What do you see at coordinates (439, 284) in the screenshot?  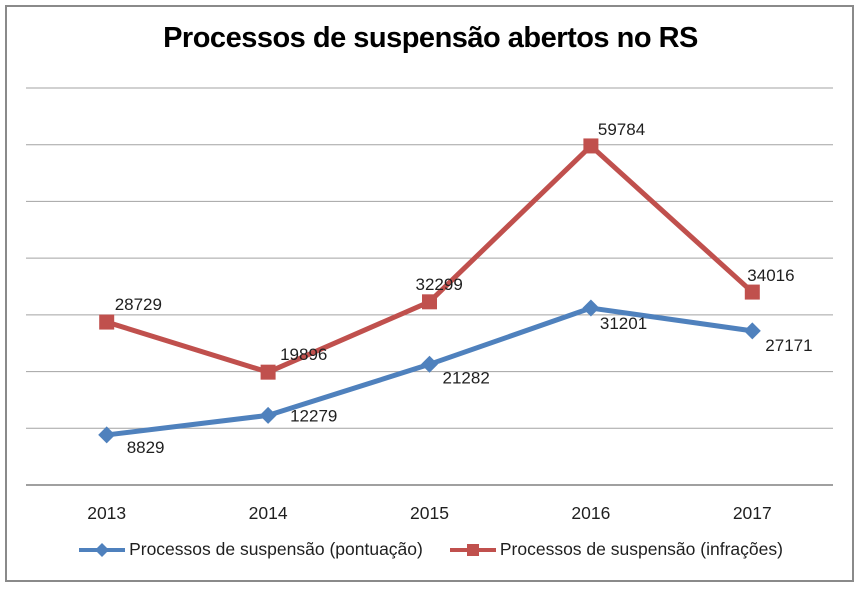 I see `data-label: 32299` at bounding box center [439, 284].